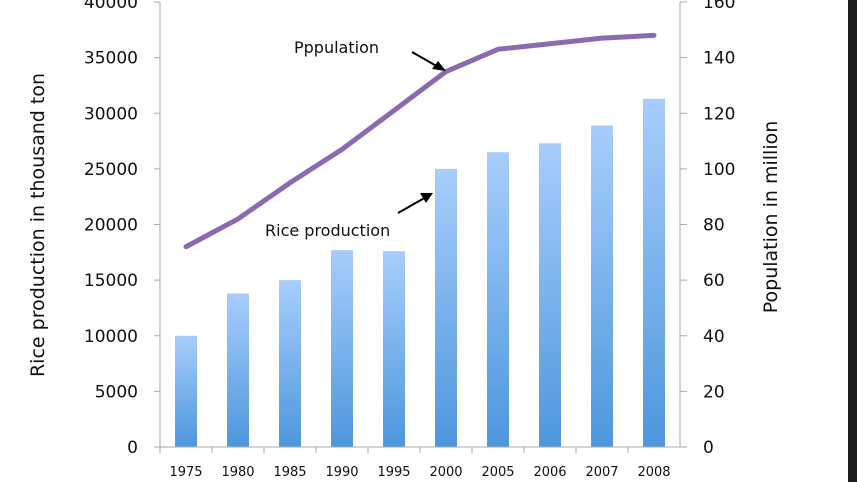  I want to click on x-tick-label-2006: 2006, so click(549, 472).